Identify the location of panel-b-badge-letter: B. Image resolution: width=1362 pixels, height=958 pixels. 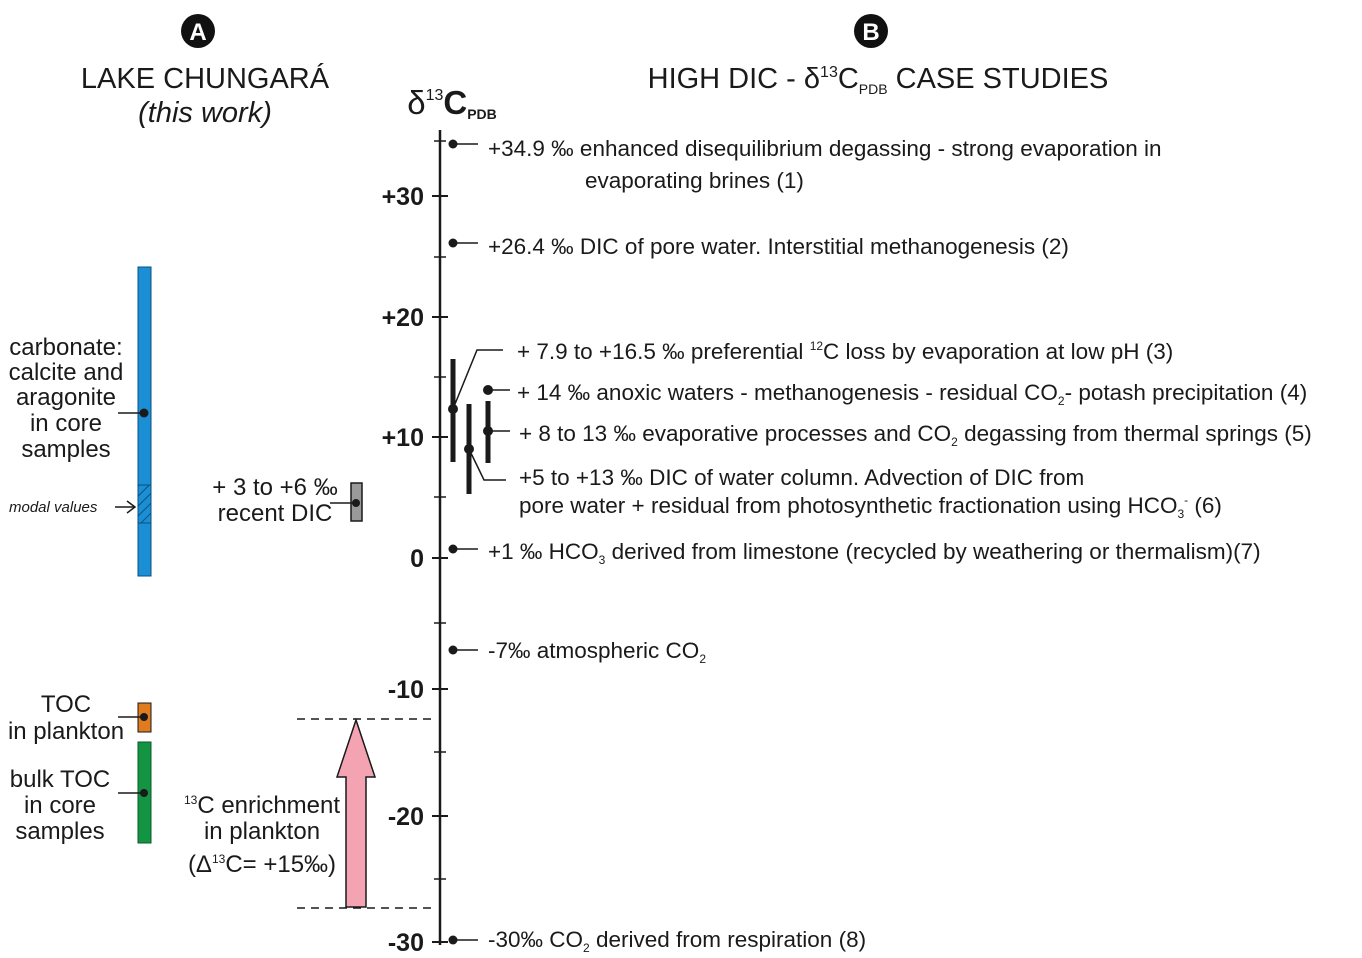
(870, 32).